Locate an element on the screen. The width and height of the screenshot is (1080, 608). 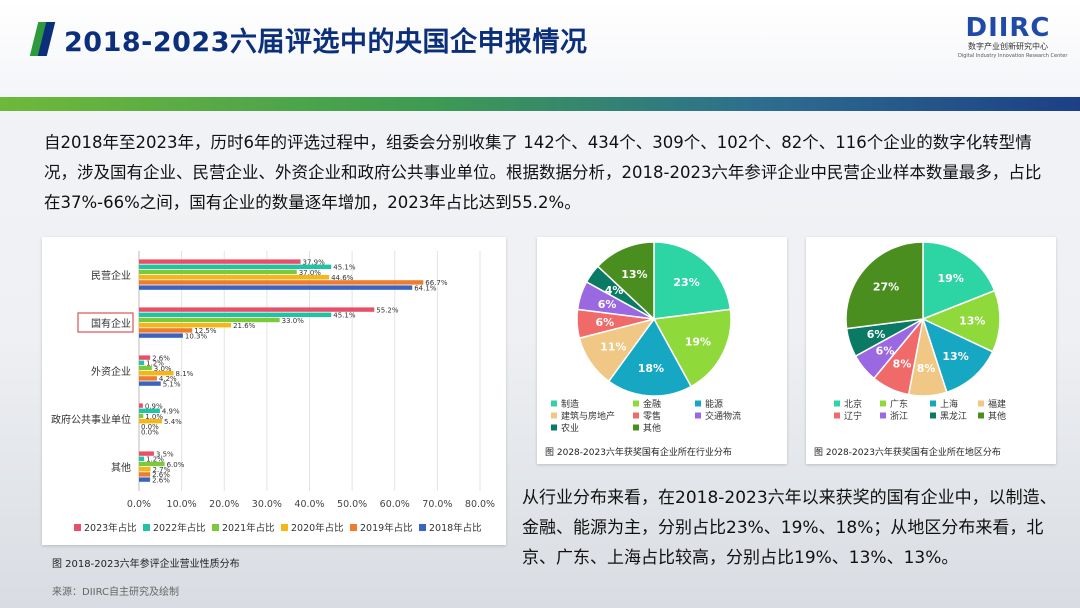
bar-value-label: 2.7% is located at coordinates (162, 470).